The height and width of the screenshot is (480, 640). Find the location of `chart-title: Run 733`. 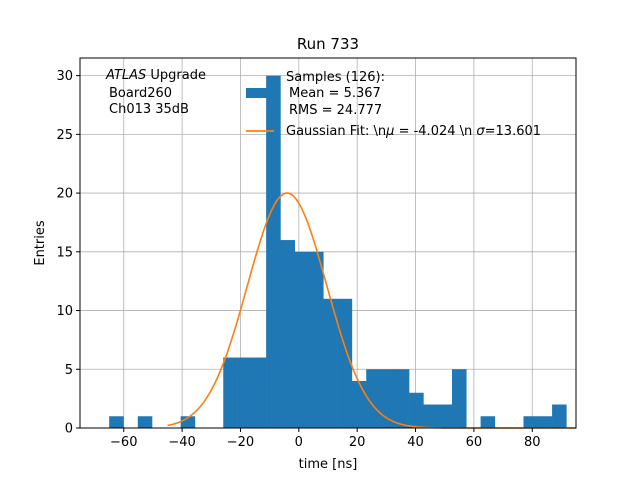

chart-title: Run 733 is located at coordinates (328, 44).